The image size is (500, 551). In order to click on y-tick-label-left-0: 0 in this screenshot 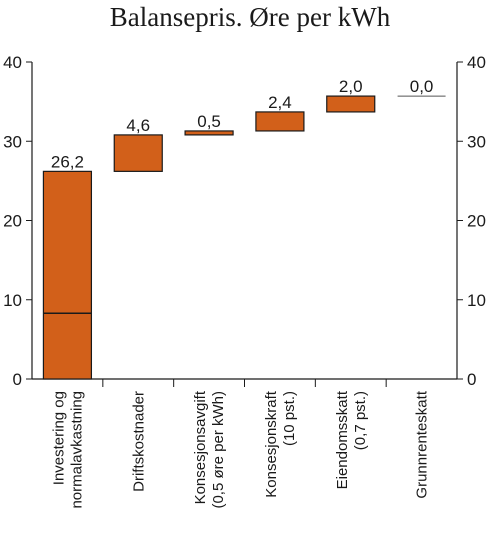, I will do `click(17, 379)`.